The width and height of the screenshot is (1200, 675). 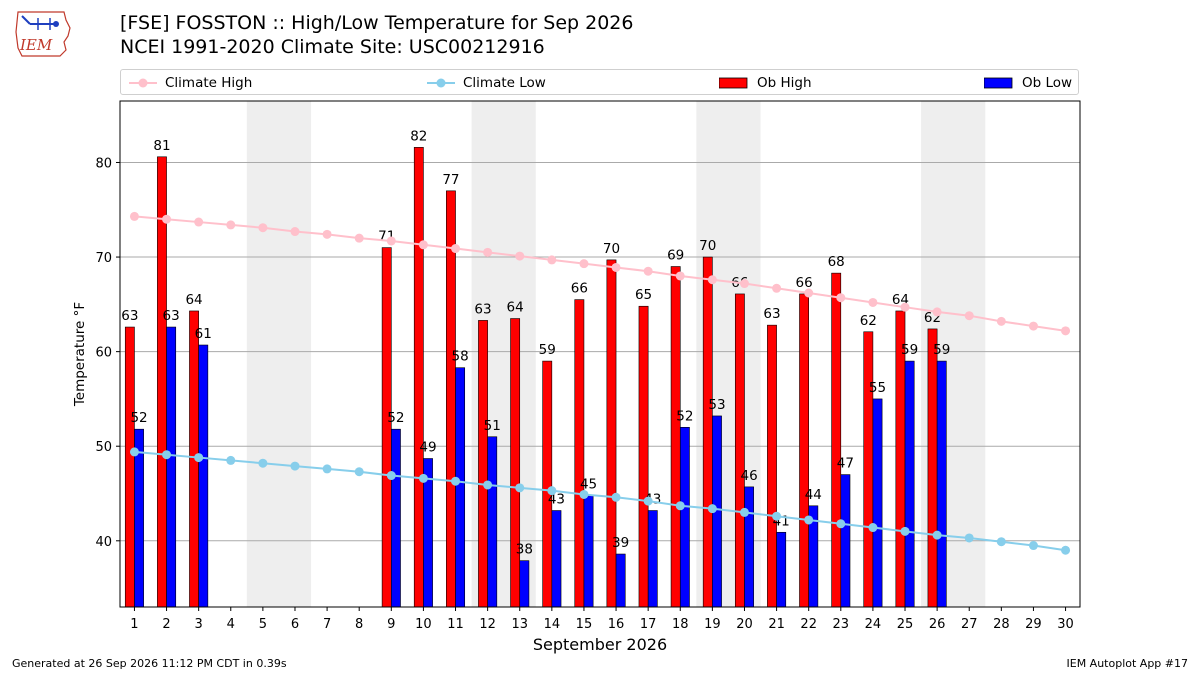 I want to click on x-tick-label: 10, so click(x=423, y=624).